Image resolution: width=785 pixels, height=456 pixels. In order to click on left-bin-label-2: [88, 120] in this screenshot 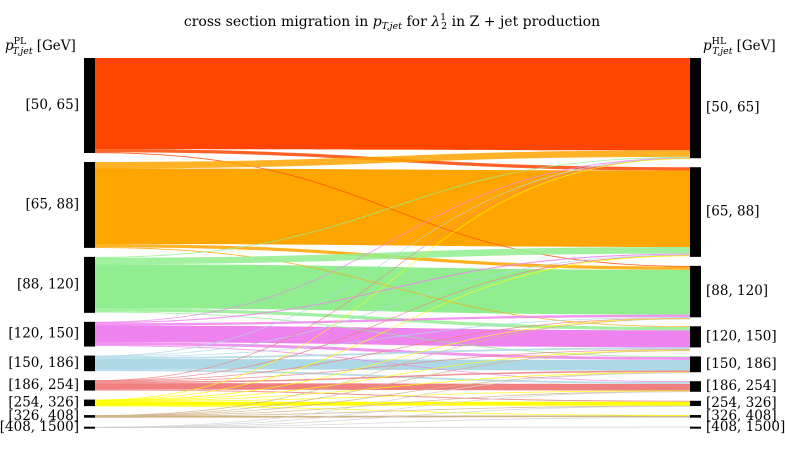, I will do `click(48, 284)`.